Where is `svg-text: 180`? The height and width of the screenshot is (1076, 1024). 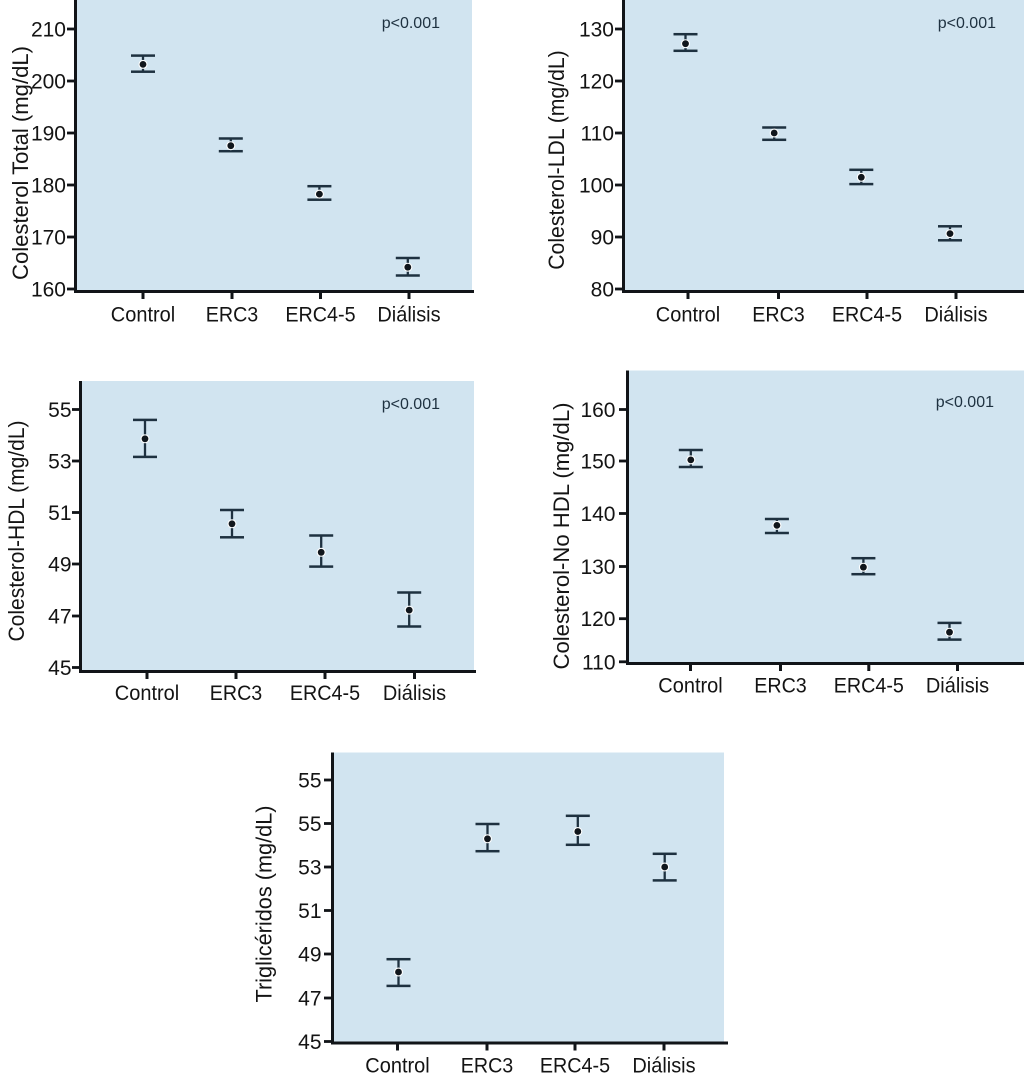 svg-text: 180 is located at coordinates (48, 186).